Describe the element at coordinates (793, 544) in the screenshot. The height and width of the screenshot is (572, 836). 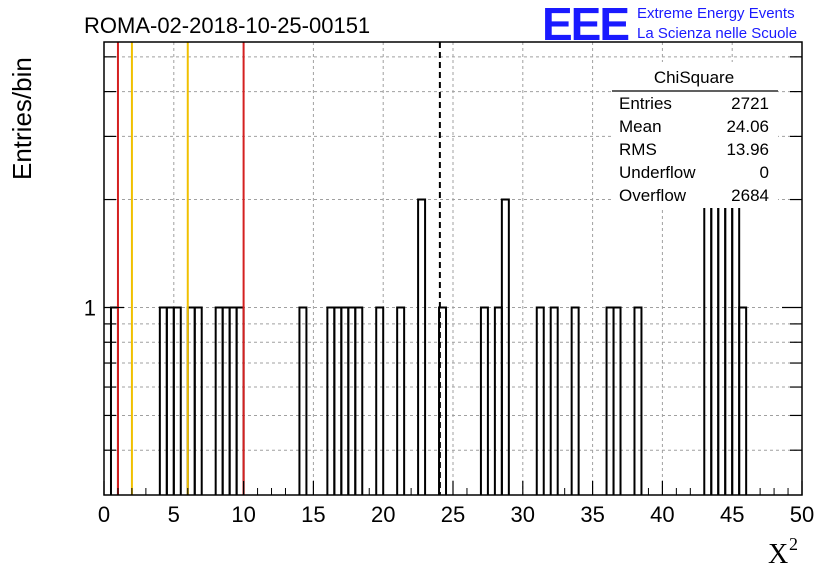
I see `x-axis-label-superscript: 2` at that location.